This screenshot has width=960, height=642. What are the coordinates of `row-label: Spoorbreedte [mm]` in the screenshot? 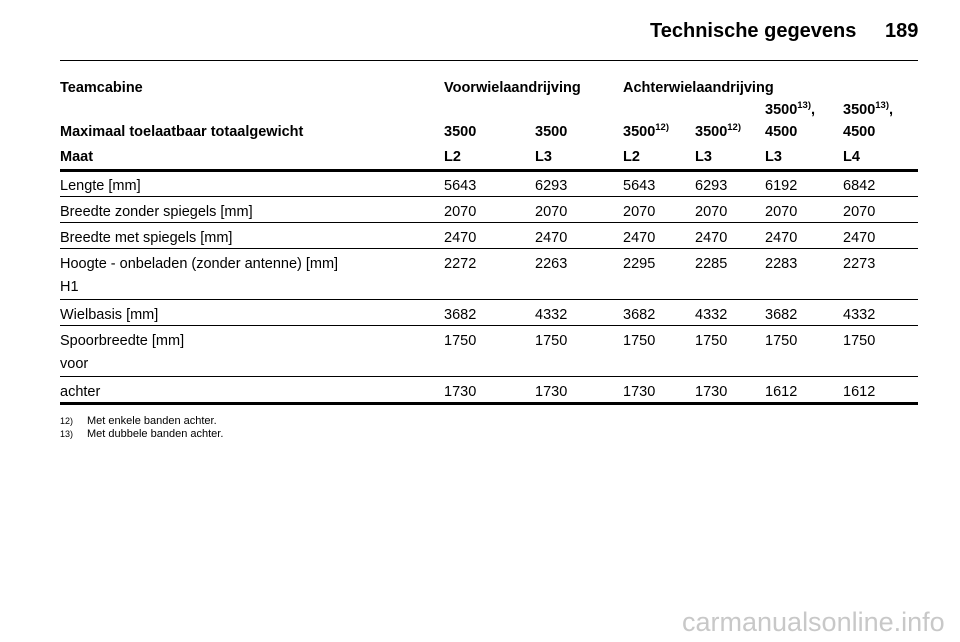 It's located at (122, 341).